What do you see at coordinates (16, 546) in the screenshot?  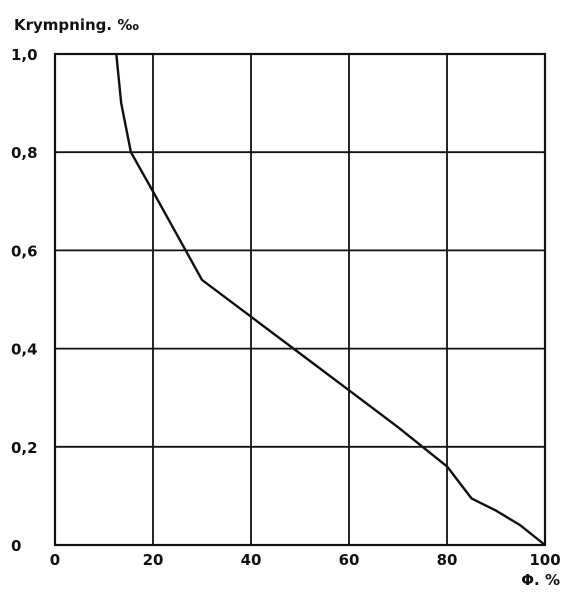 I see `y-tick-label: 0` at bounding box center [16, 546].